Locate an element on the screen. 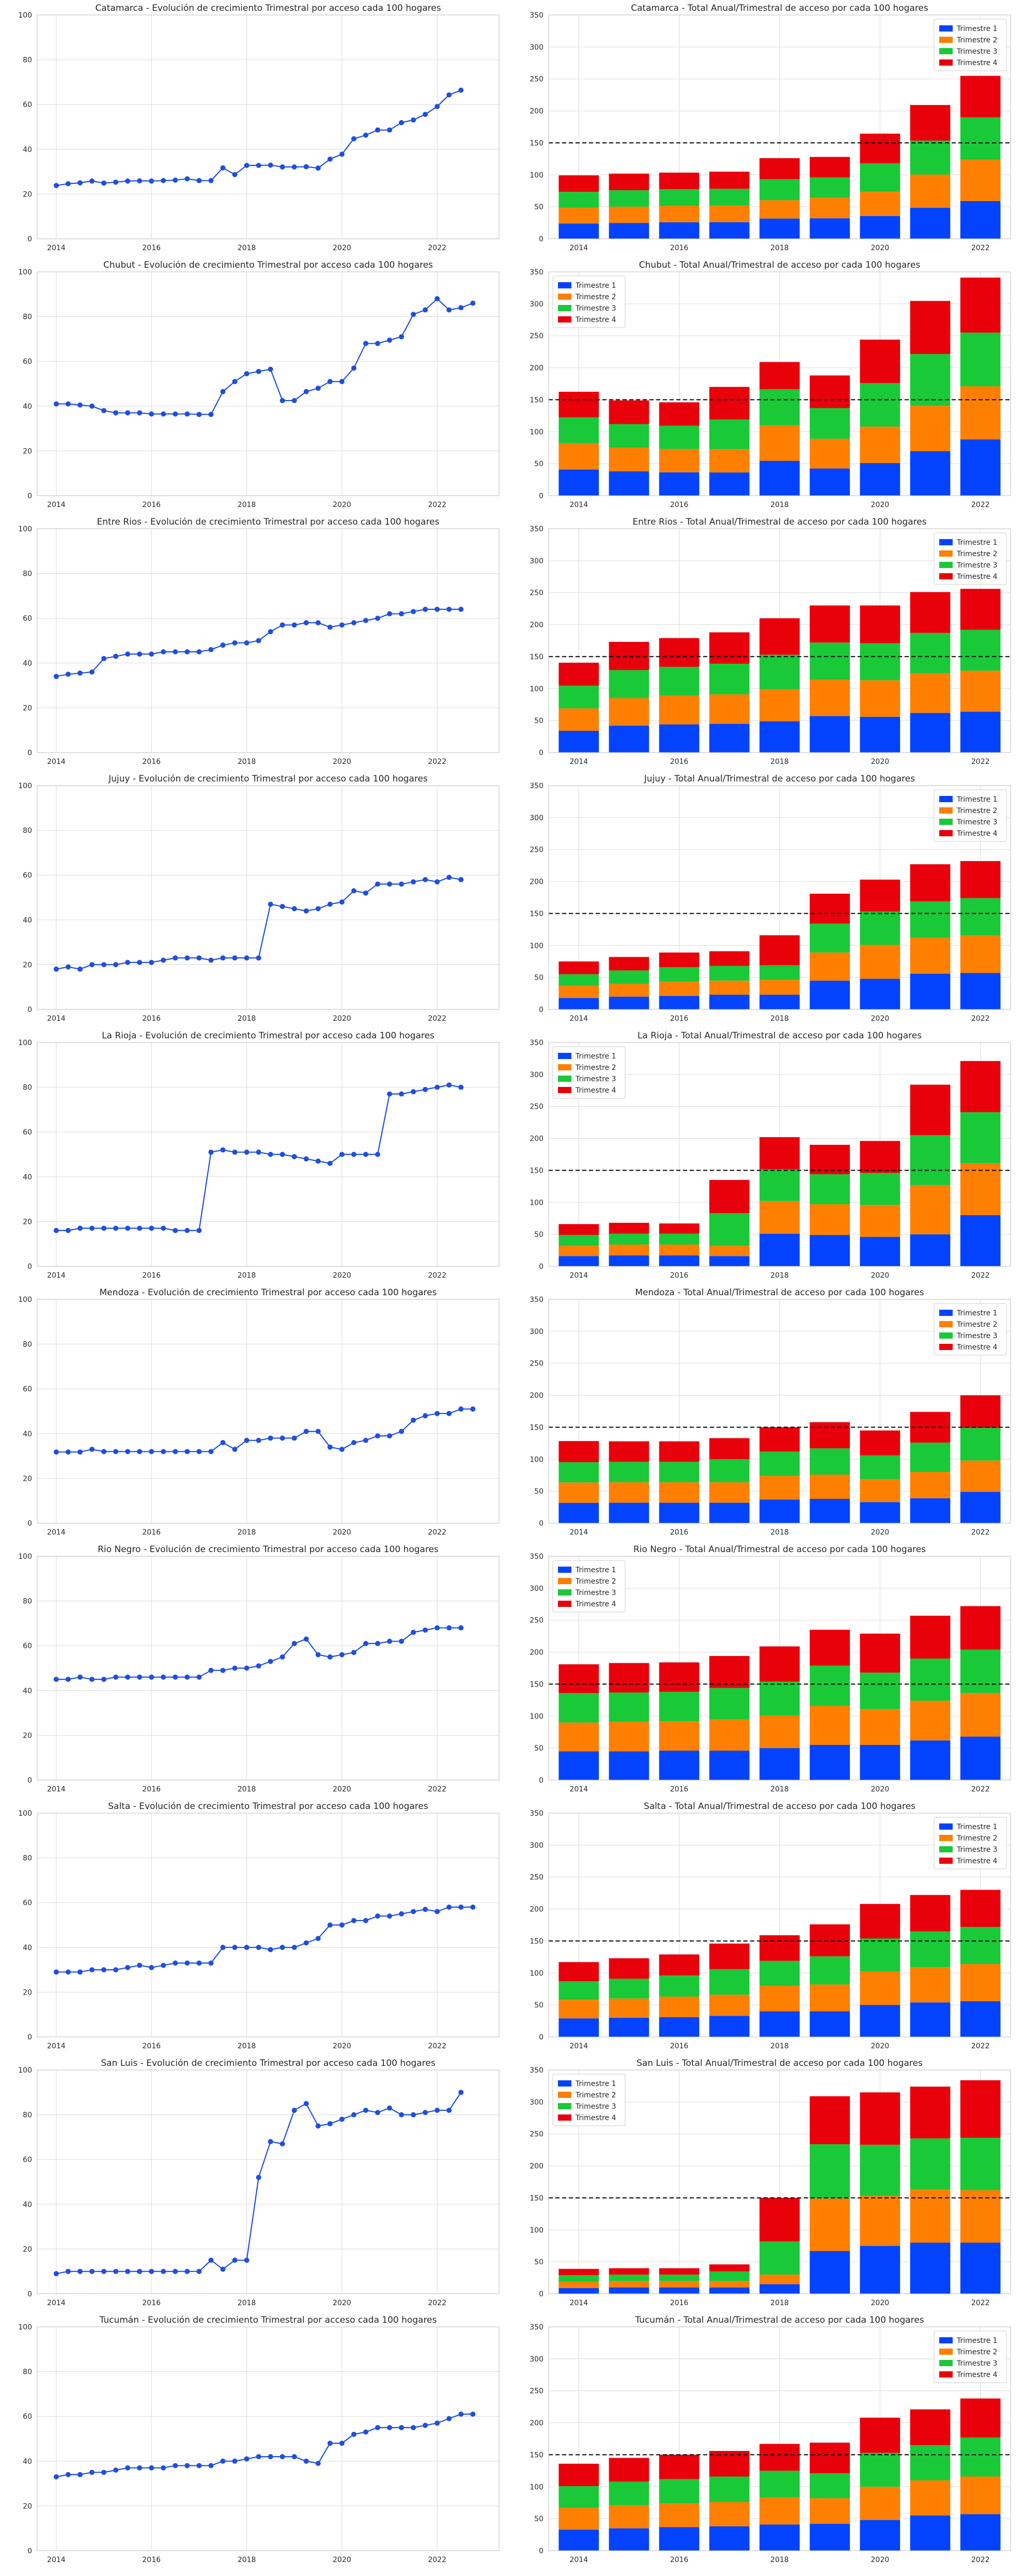 This screenshot has width=1025, height=2576. y-tick-label: 0 is located at coordinates (29, 753).